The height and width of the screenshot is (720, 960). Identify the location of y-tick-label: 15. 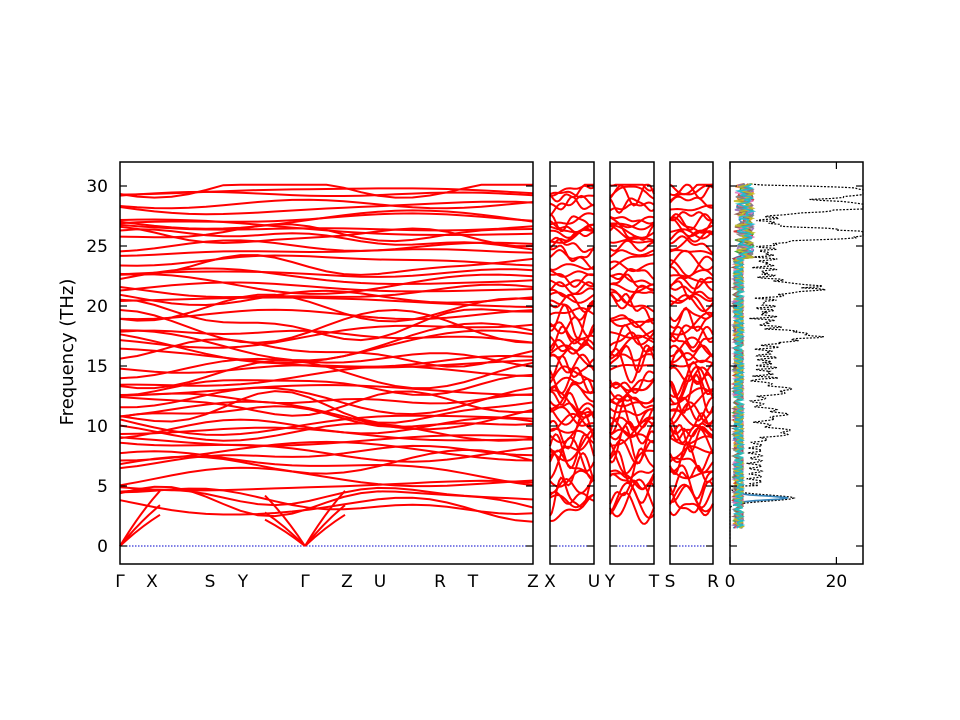
(97, 367).